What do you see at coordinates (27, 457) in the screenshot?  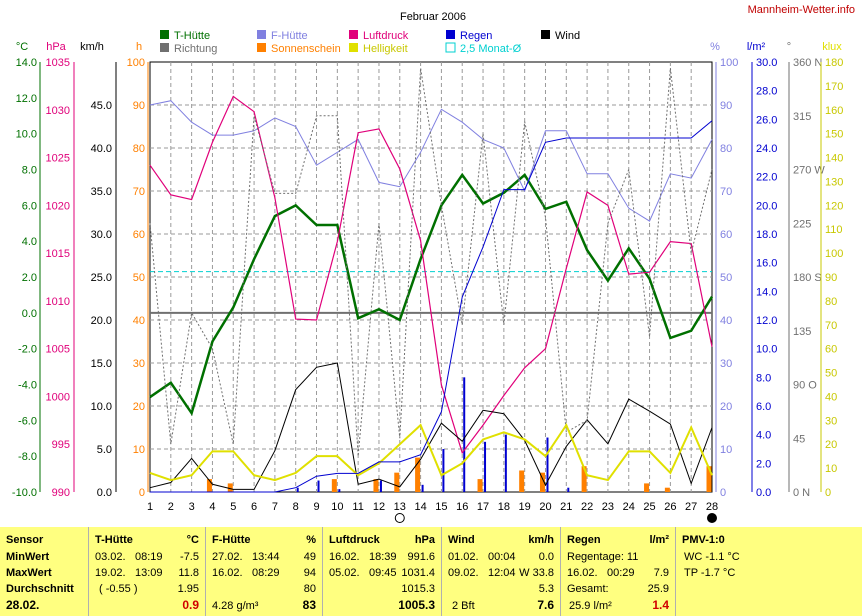 I see `tick-label-temp: -8.0` at bounding box center [27, 457].